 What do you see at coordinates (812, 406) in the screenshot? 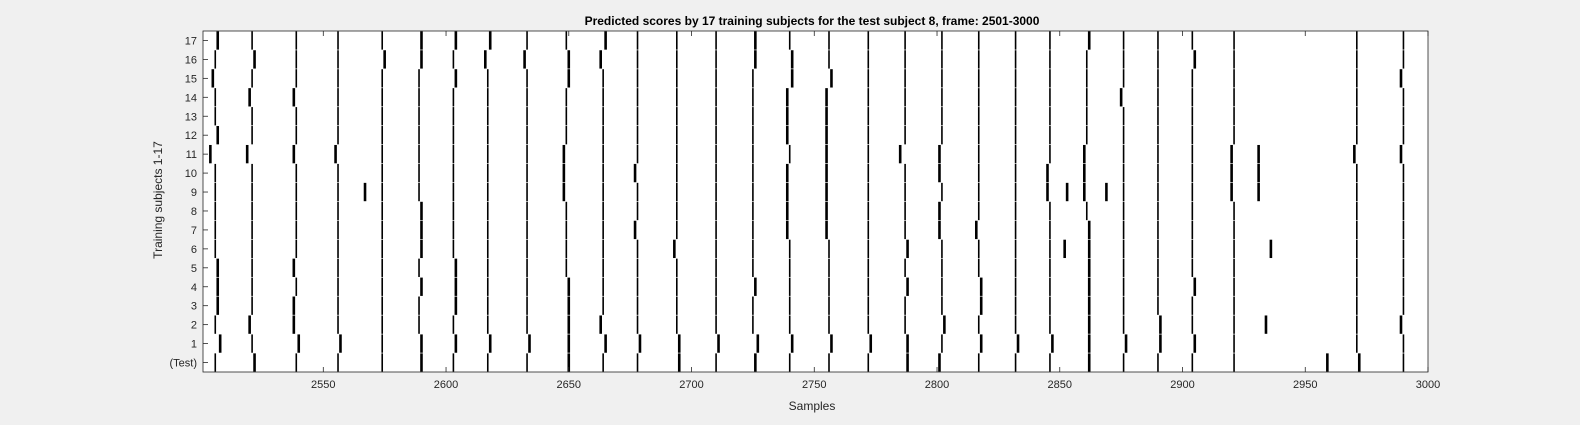
I see `x-axis-label: Samples` at bounding box center [812, 406].